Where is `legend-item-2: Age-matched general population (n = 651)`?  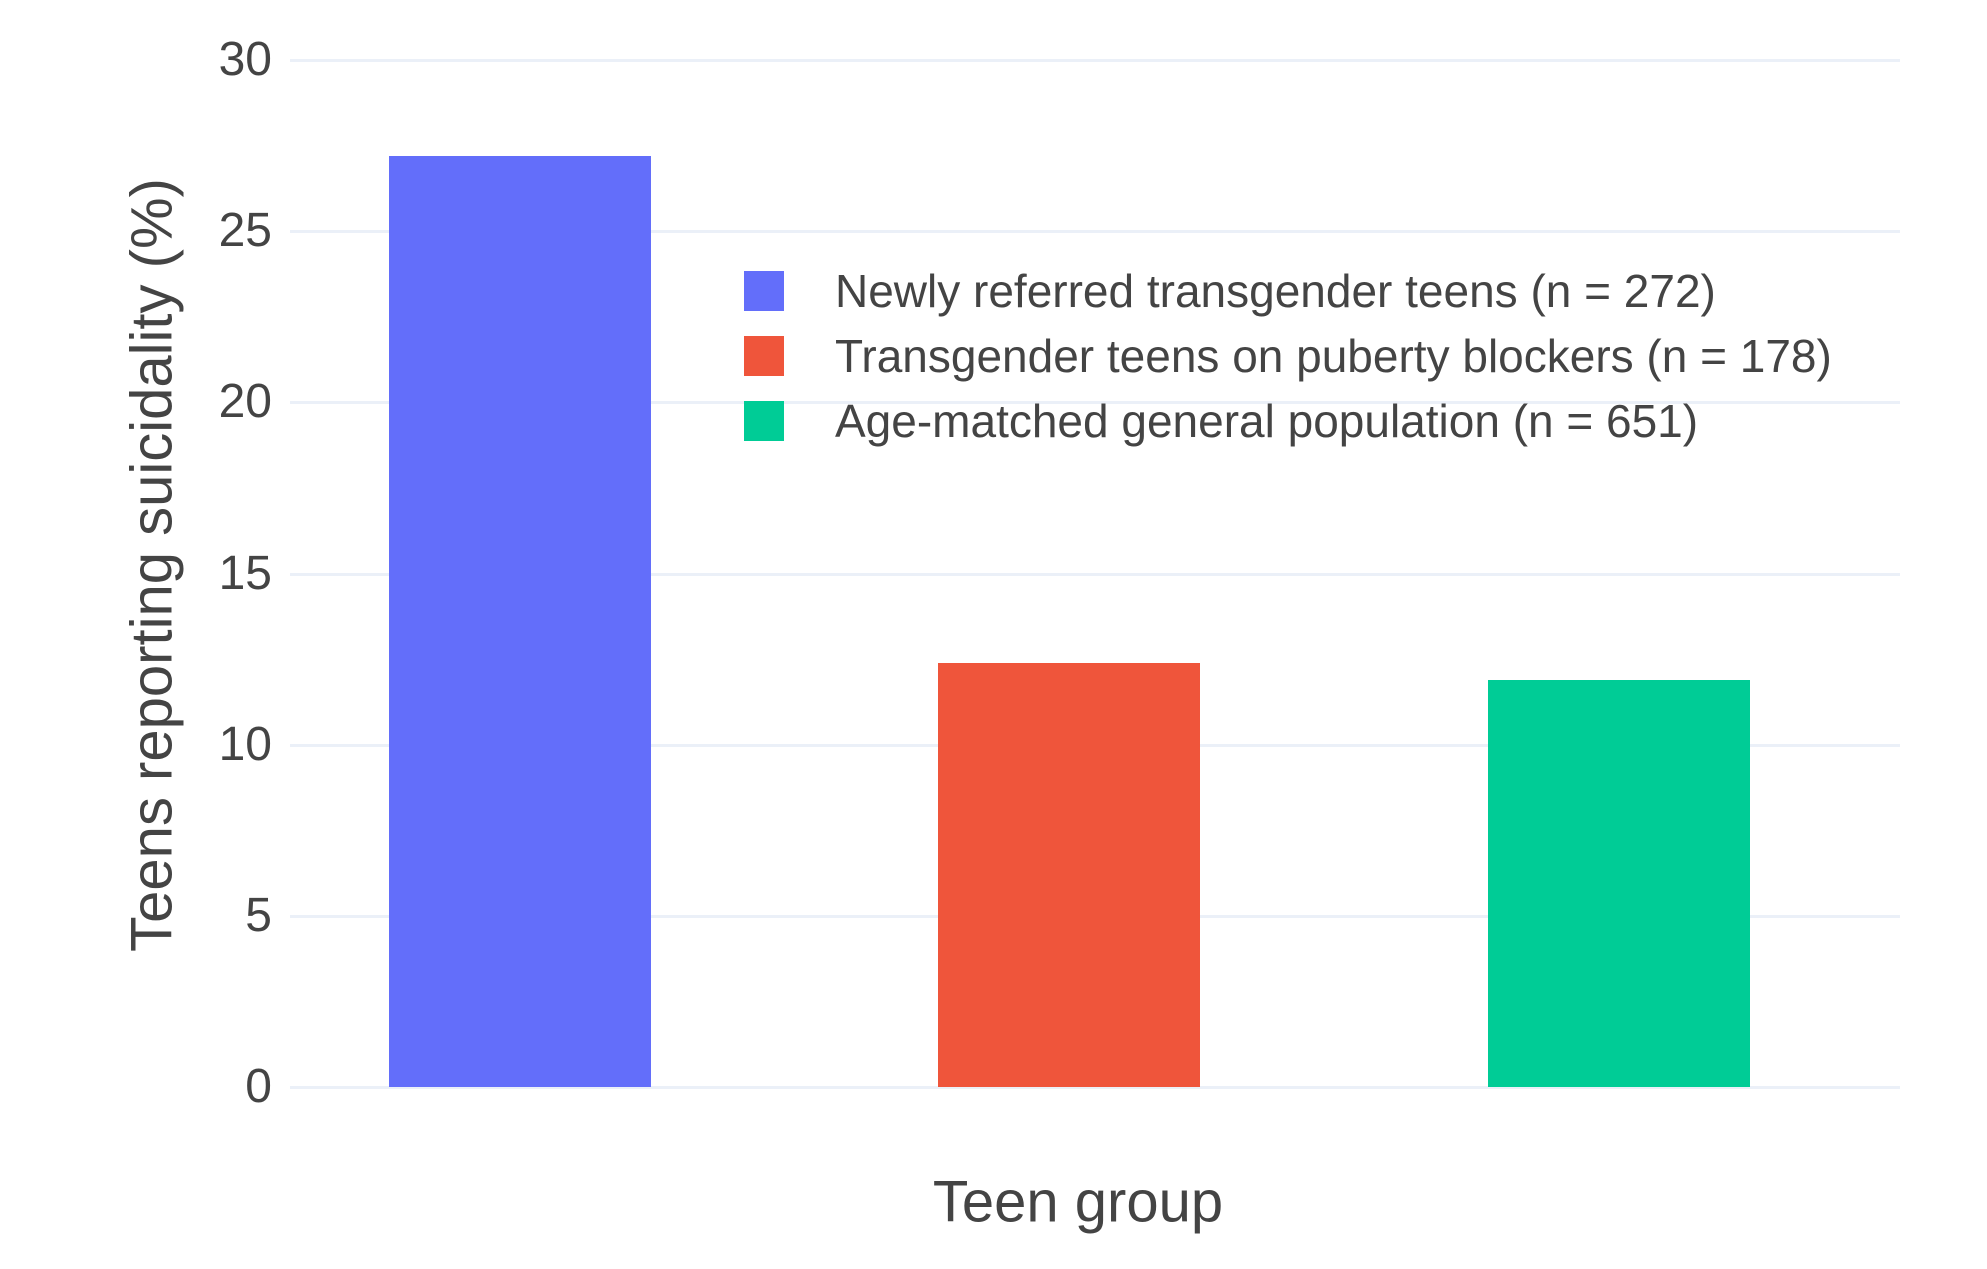 legend-item-2: Age-matched general population (n = 651) is located at coordinates (1288, 420).